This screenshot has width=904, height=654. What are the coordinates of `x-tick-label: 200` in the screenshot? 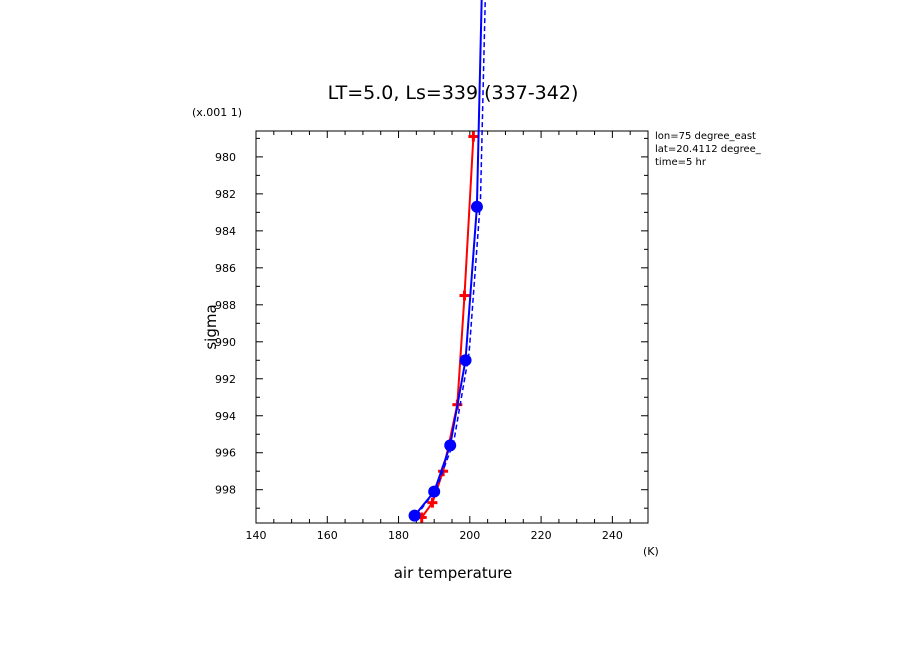 It's located at (469, 535).